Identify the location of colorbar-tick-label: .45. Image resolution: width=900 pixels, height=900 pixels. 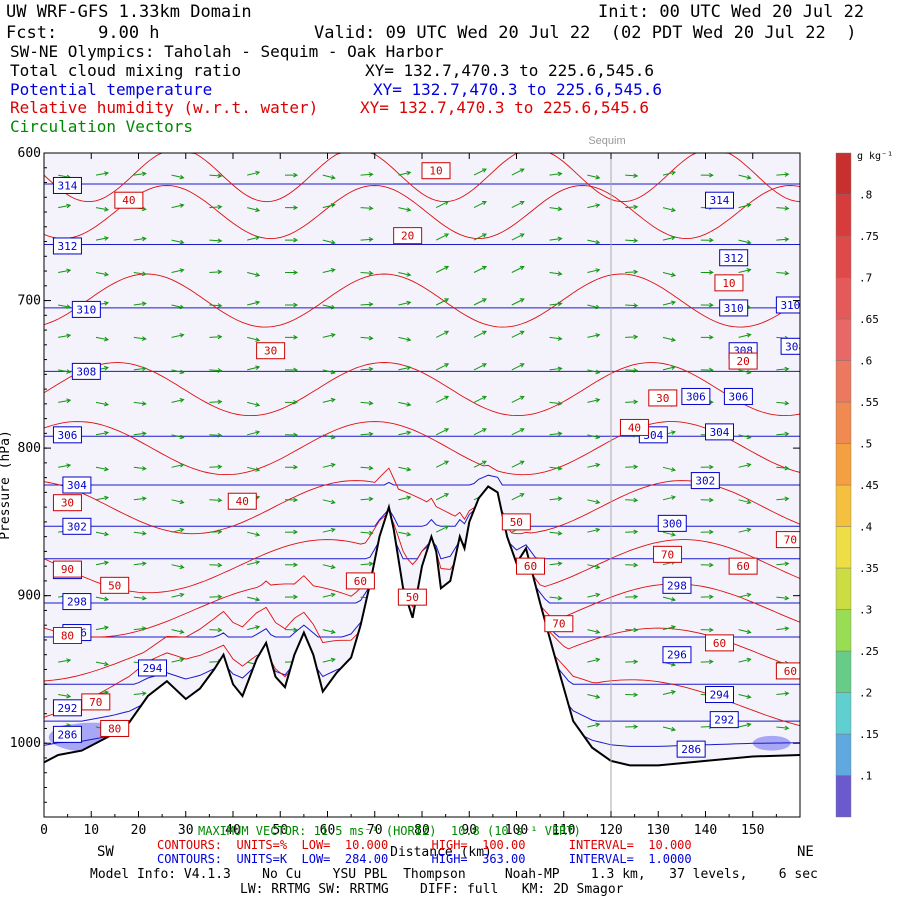
(869, 485).